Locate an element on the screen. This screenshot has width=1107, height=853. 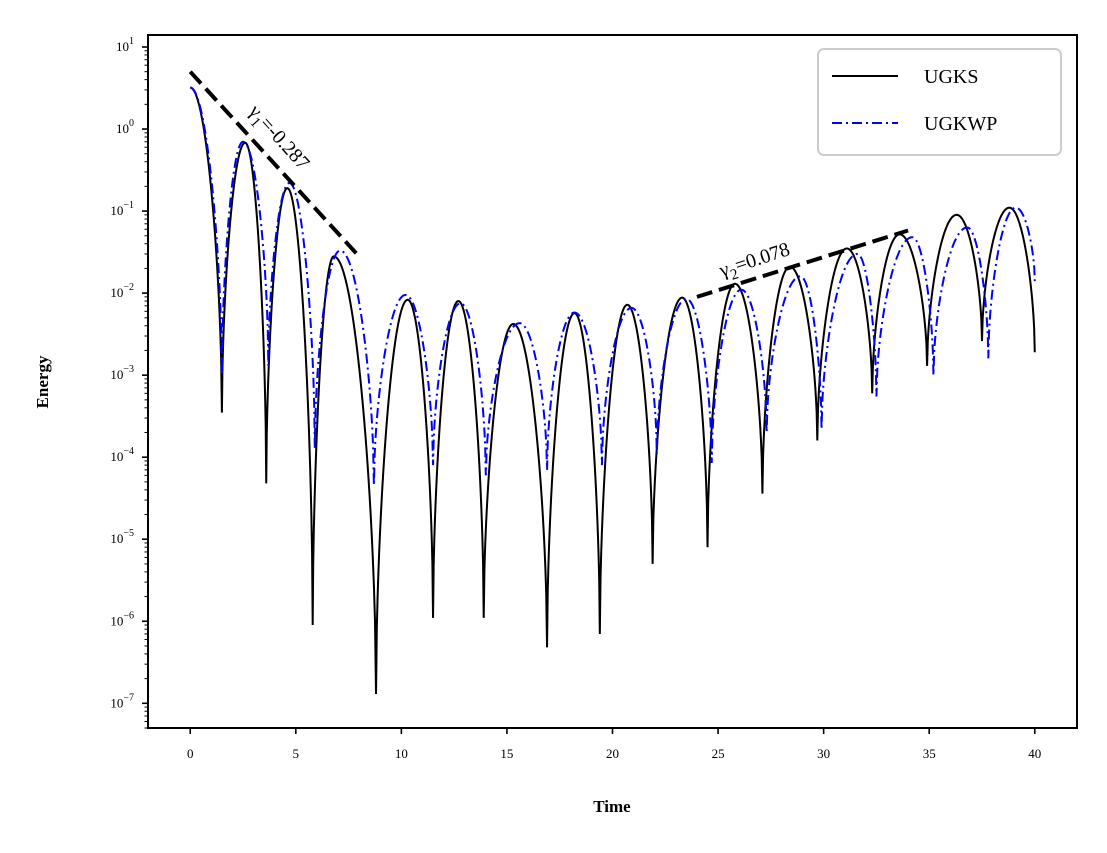
legend: UGKS UGKWP is located at coordinates (939, 102).